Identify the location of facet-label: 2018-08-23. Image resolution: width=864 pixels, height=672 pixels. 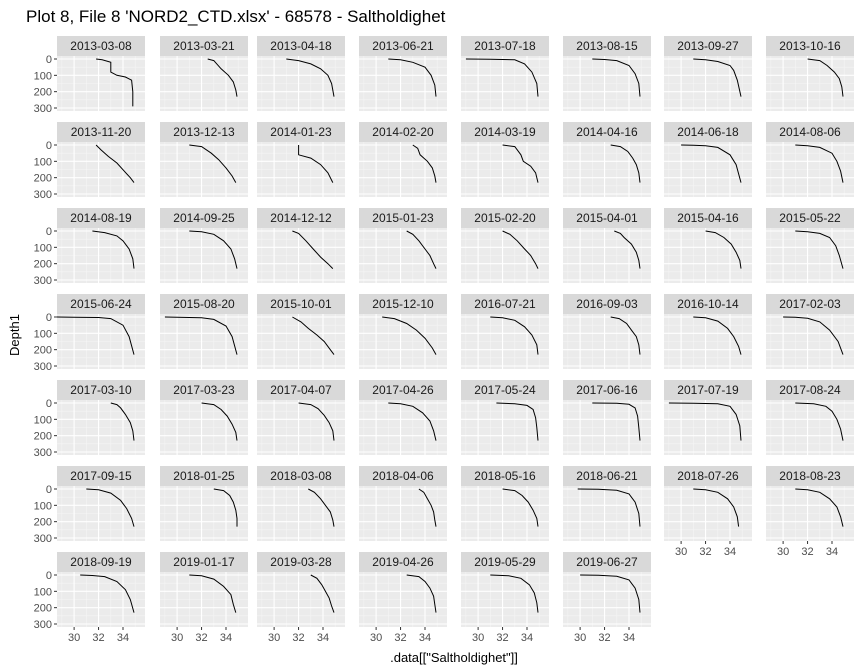
(810, 476).